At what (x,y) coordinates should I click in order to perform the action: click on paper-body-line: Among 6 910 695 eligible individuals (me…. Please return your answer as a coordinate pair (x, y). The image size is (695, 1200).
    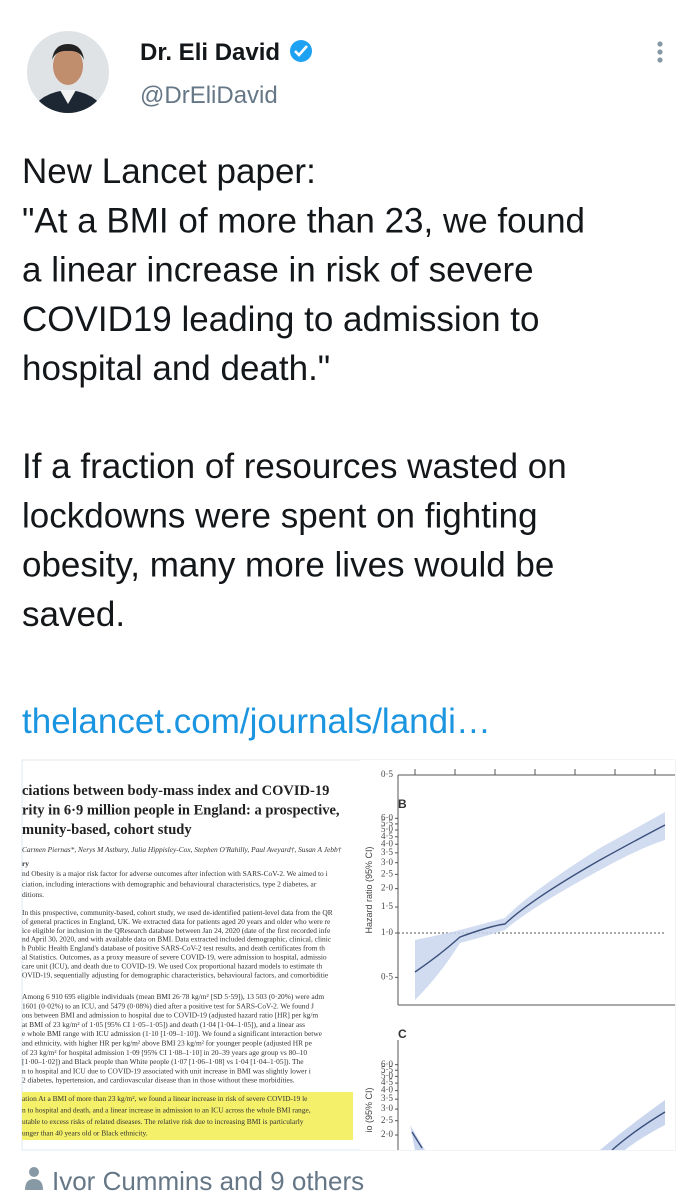
    Looking at the image, I should click on (173, 996).